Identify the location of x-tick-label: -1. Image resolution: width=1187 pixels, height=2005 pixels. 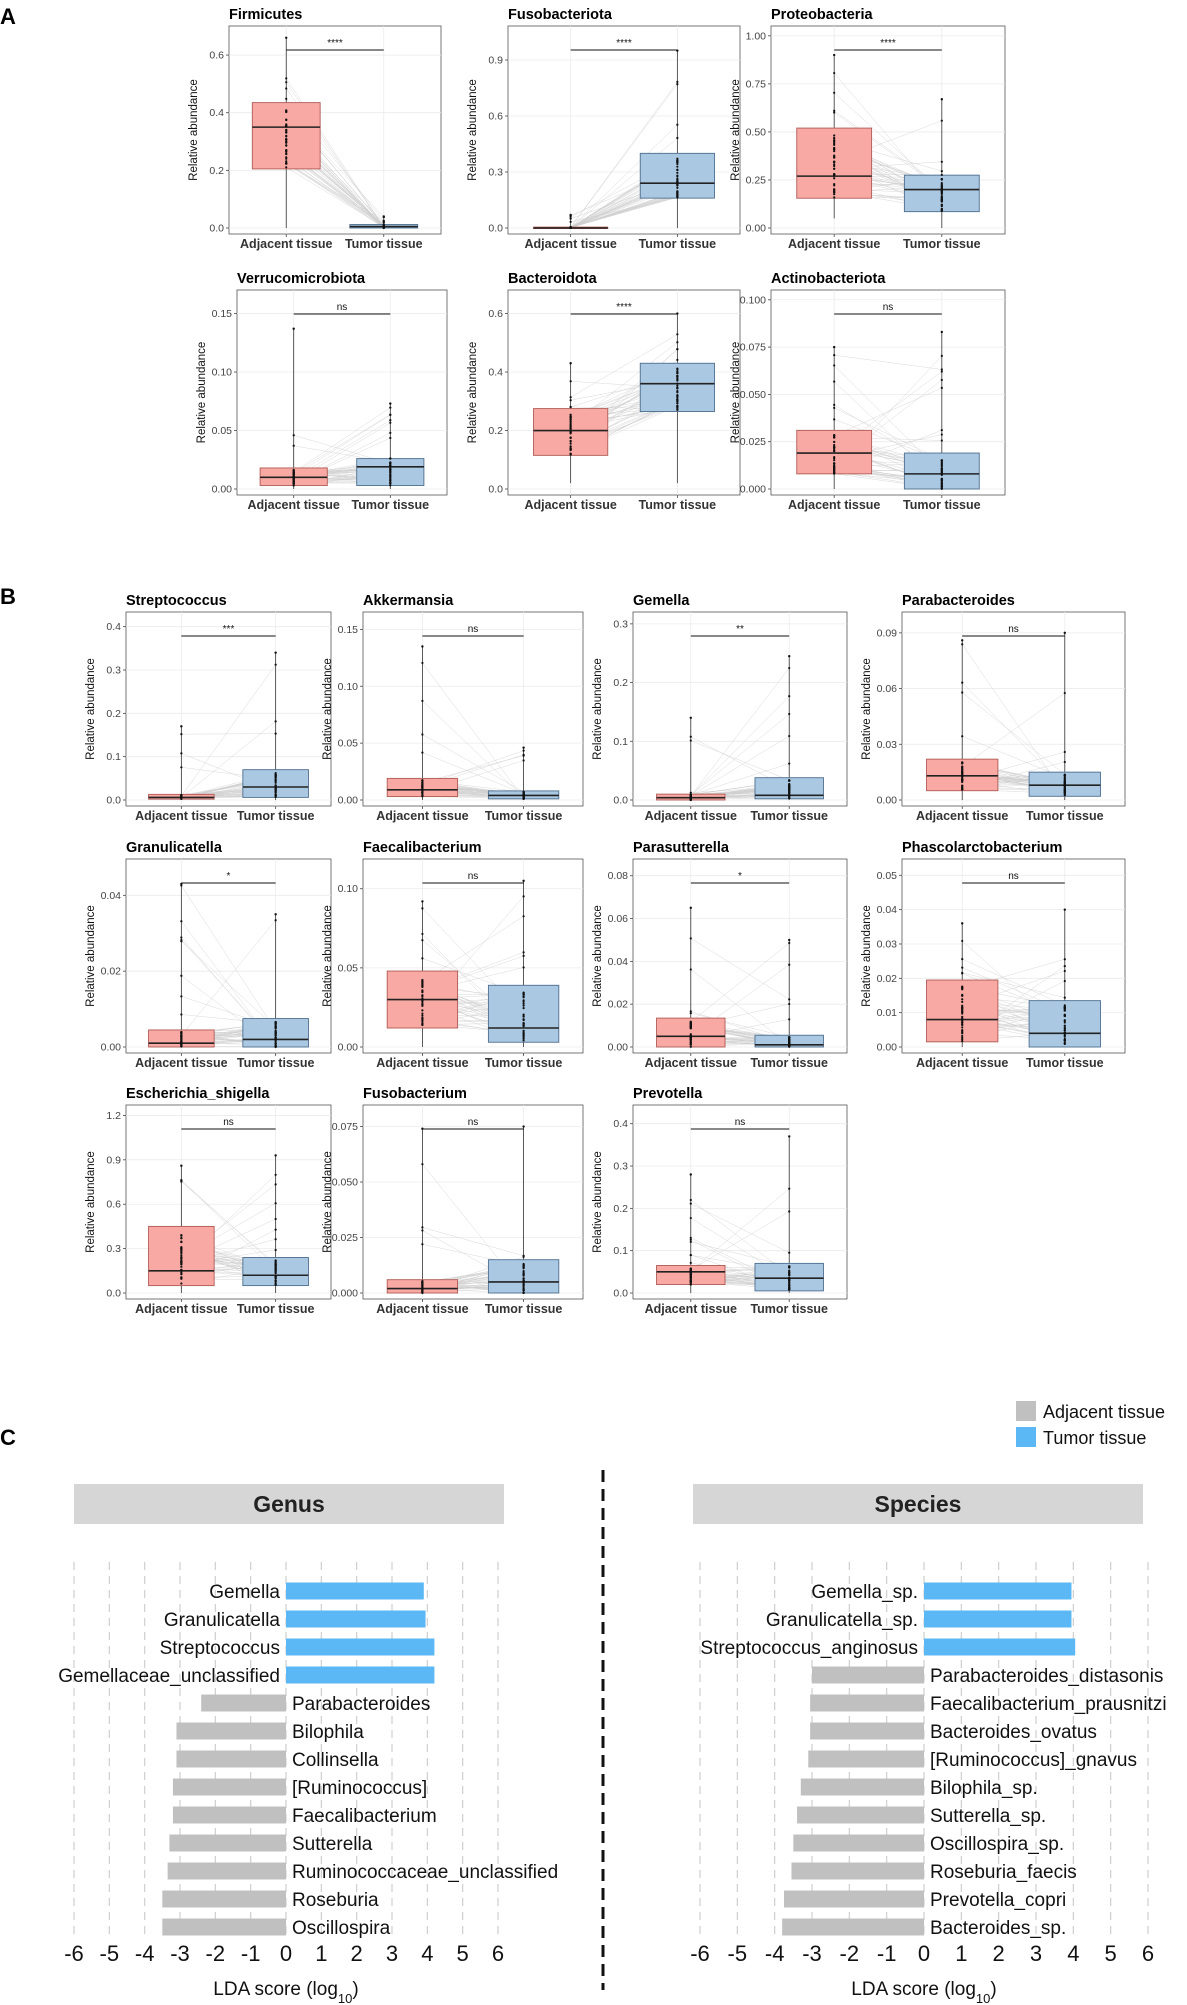
(251, 1953).